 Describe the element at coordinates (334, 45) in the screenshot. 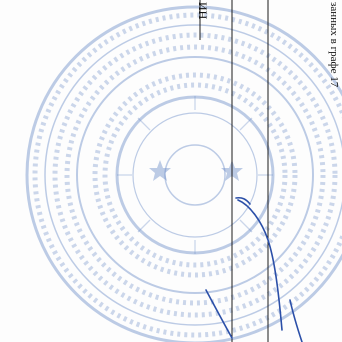

I see `margin-note-text: занных в графе 17` at that location.